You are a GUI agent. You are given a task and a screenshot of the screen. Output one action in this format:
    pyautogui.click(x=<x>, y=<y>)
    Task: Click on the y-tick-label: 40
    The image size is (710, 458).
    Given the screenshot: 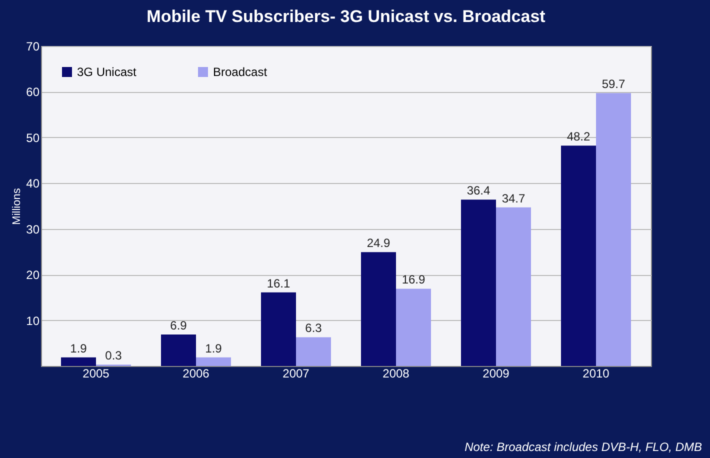 What is the action you would take?
    pyautogui.click(x=33, y=183)
    